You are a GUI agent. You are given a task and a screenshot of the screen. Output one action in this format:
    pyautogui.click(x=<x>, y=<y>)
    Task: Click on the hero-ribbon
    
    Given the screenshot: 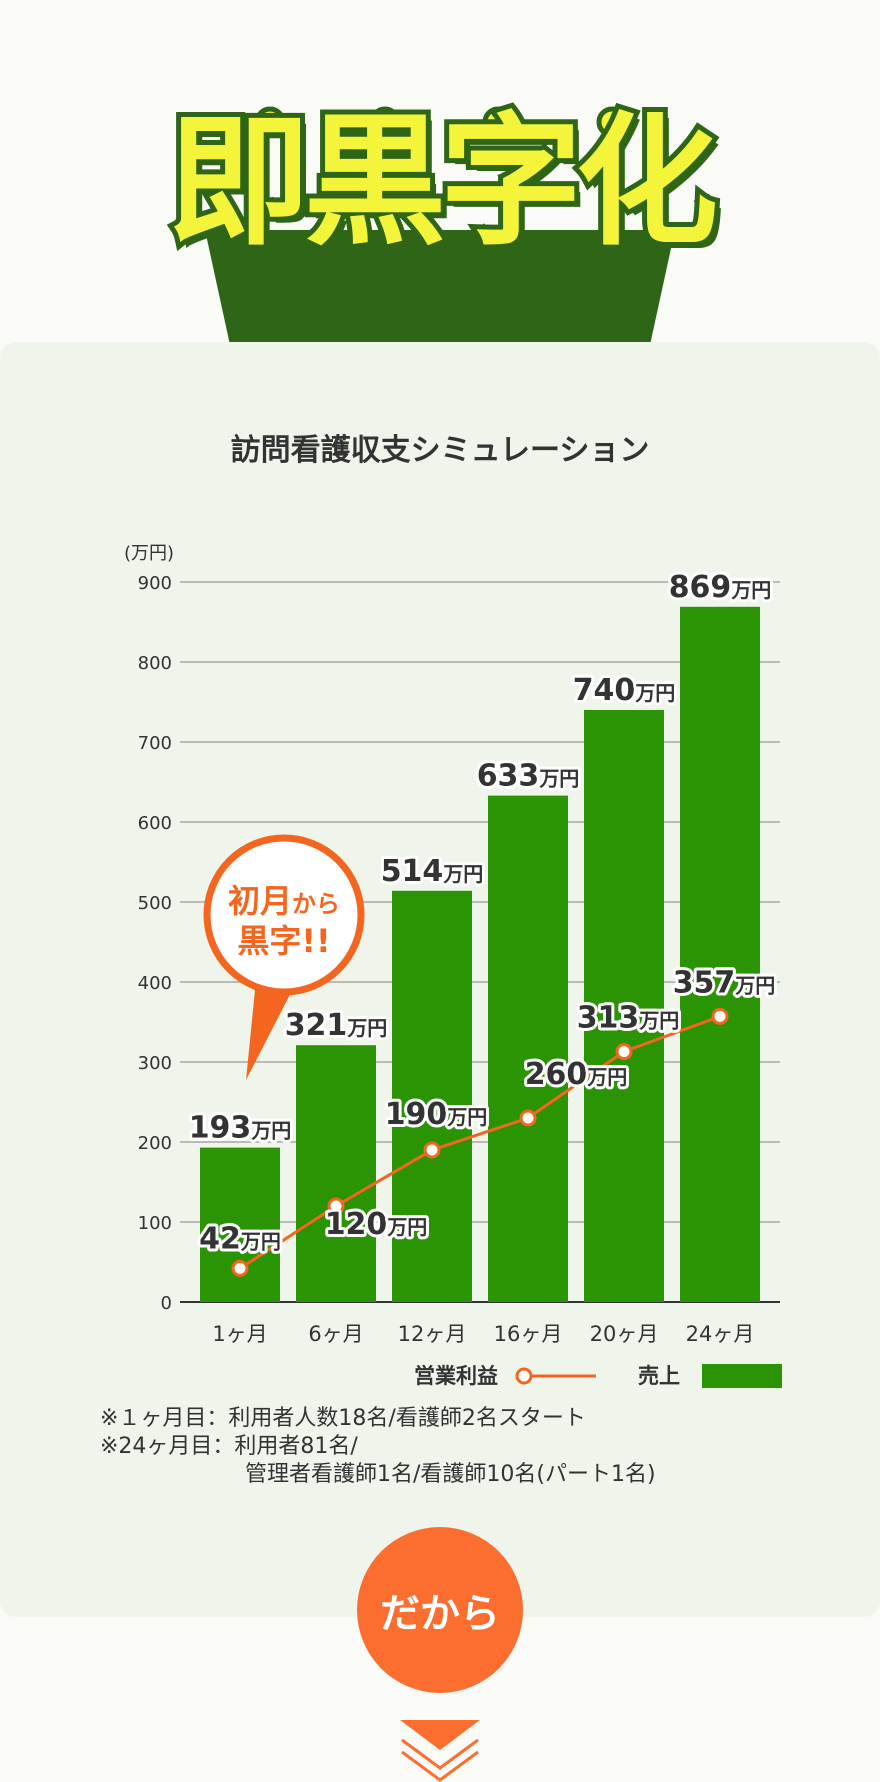 What is the action you would take?
    pyautogui.click(x=440, y=225)
    